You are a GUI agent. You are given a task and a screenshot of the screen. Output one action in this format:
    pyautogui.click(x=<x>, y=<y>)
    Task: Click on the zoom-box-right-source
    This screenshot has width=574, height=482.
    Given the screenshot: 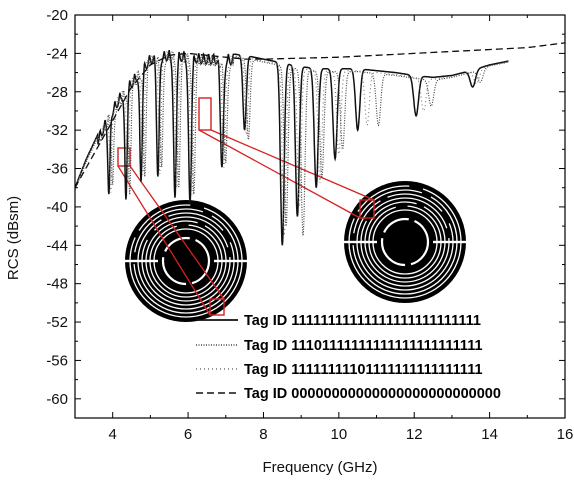 What is the action you would take?
    pyautogui.click(x=205, y=114)
    